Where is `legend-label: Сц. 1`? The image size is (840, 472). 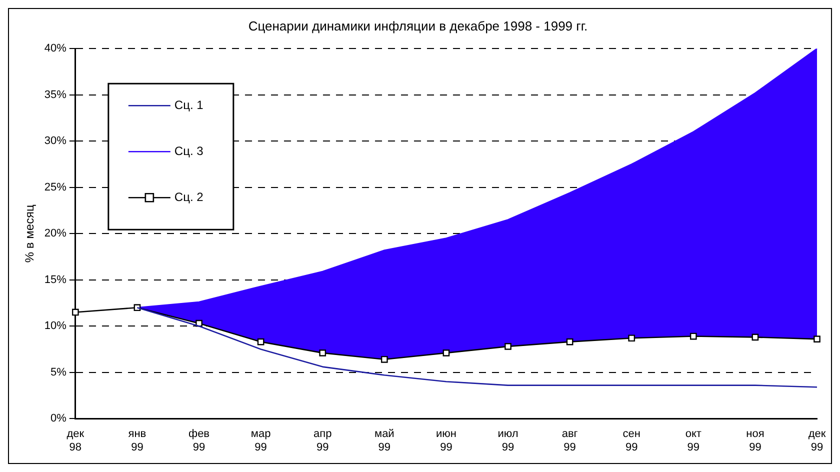
legend-label: Сц. 1 is located at coordinates (189, 105).